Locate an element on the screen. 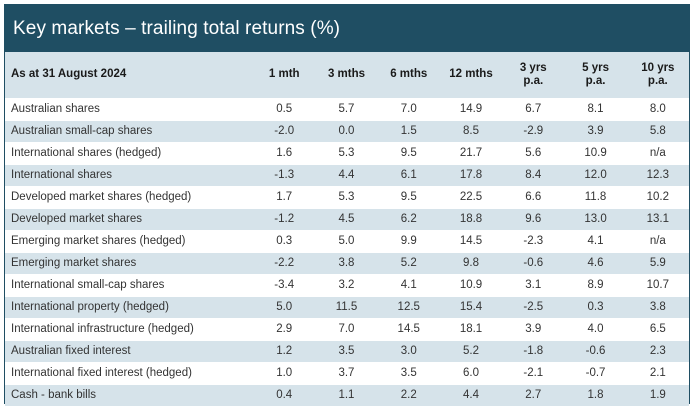 This screenshot has height=408, width=693. return-value-cell: 12.3 is located at coordinates (657, 174).